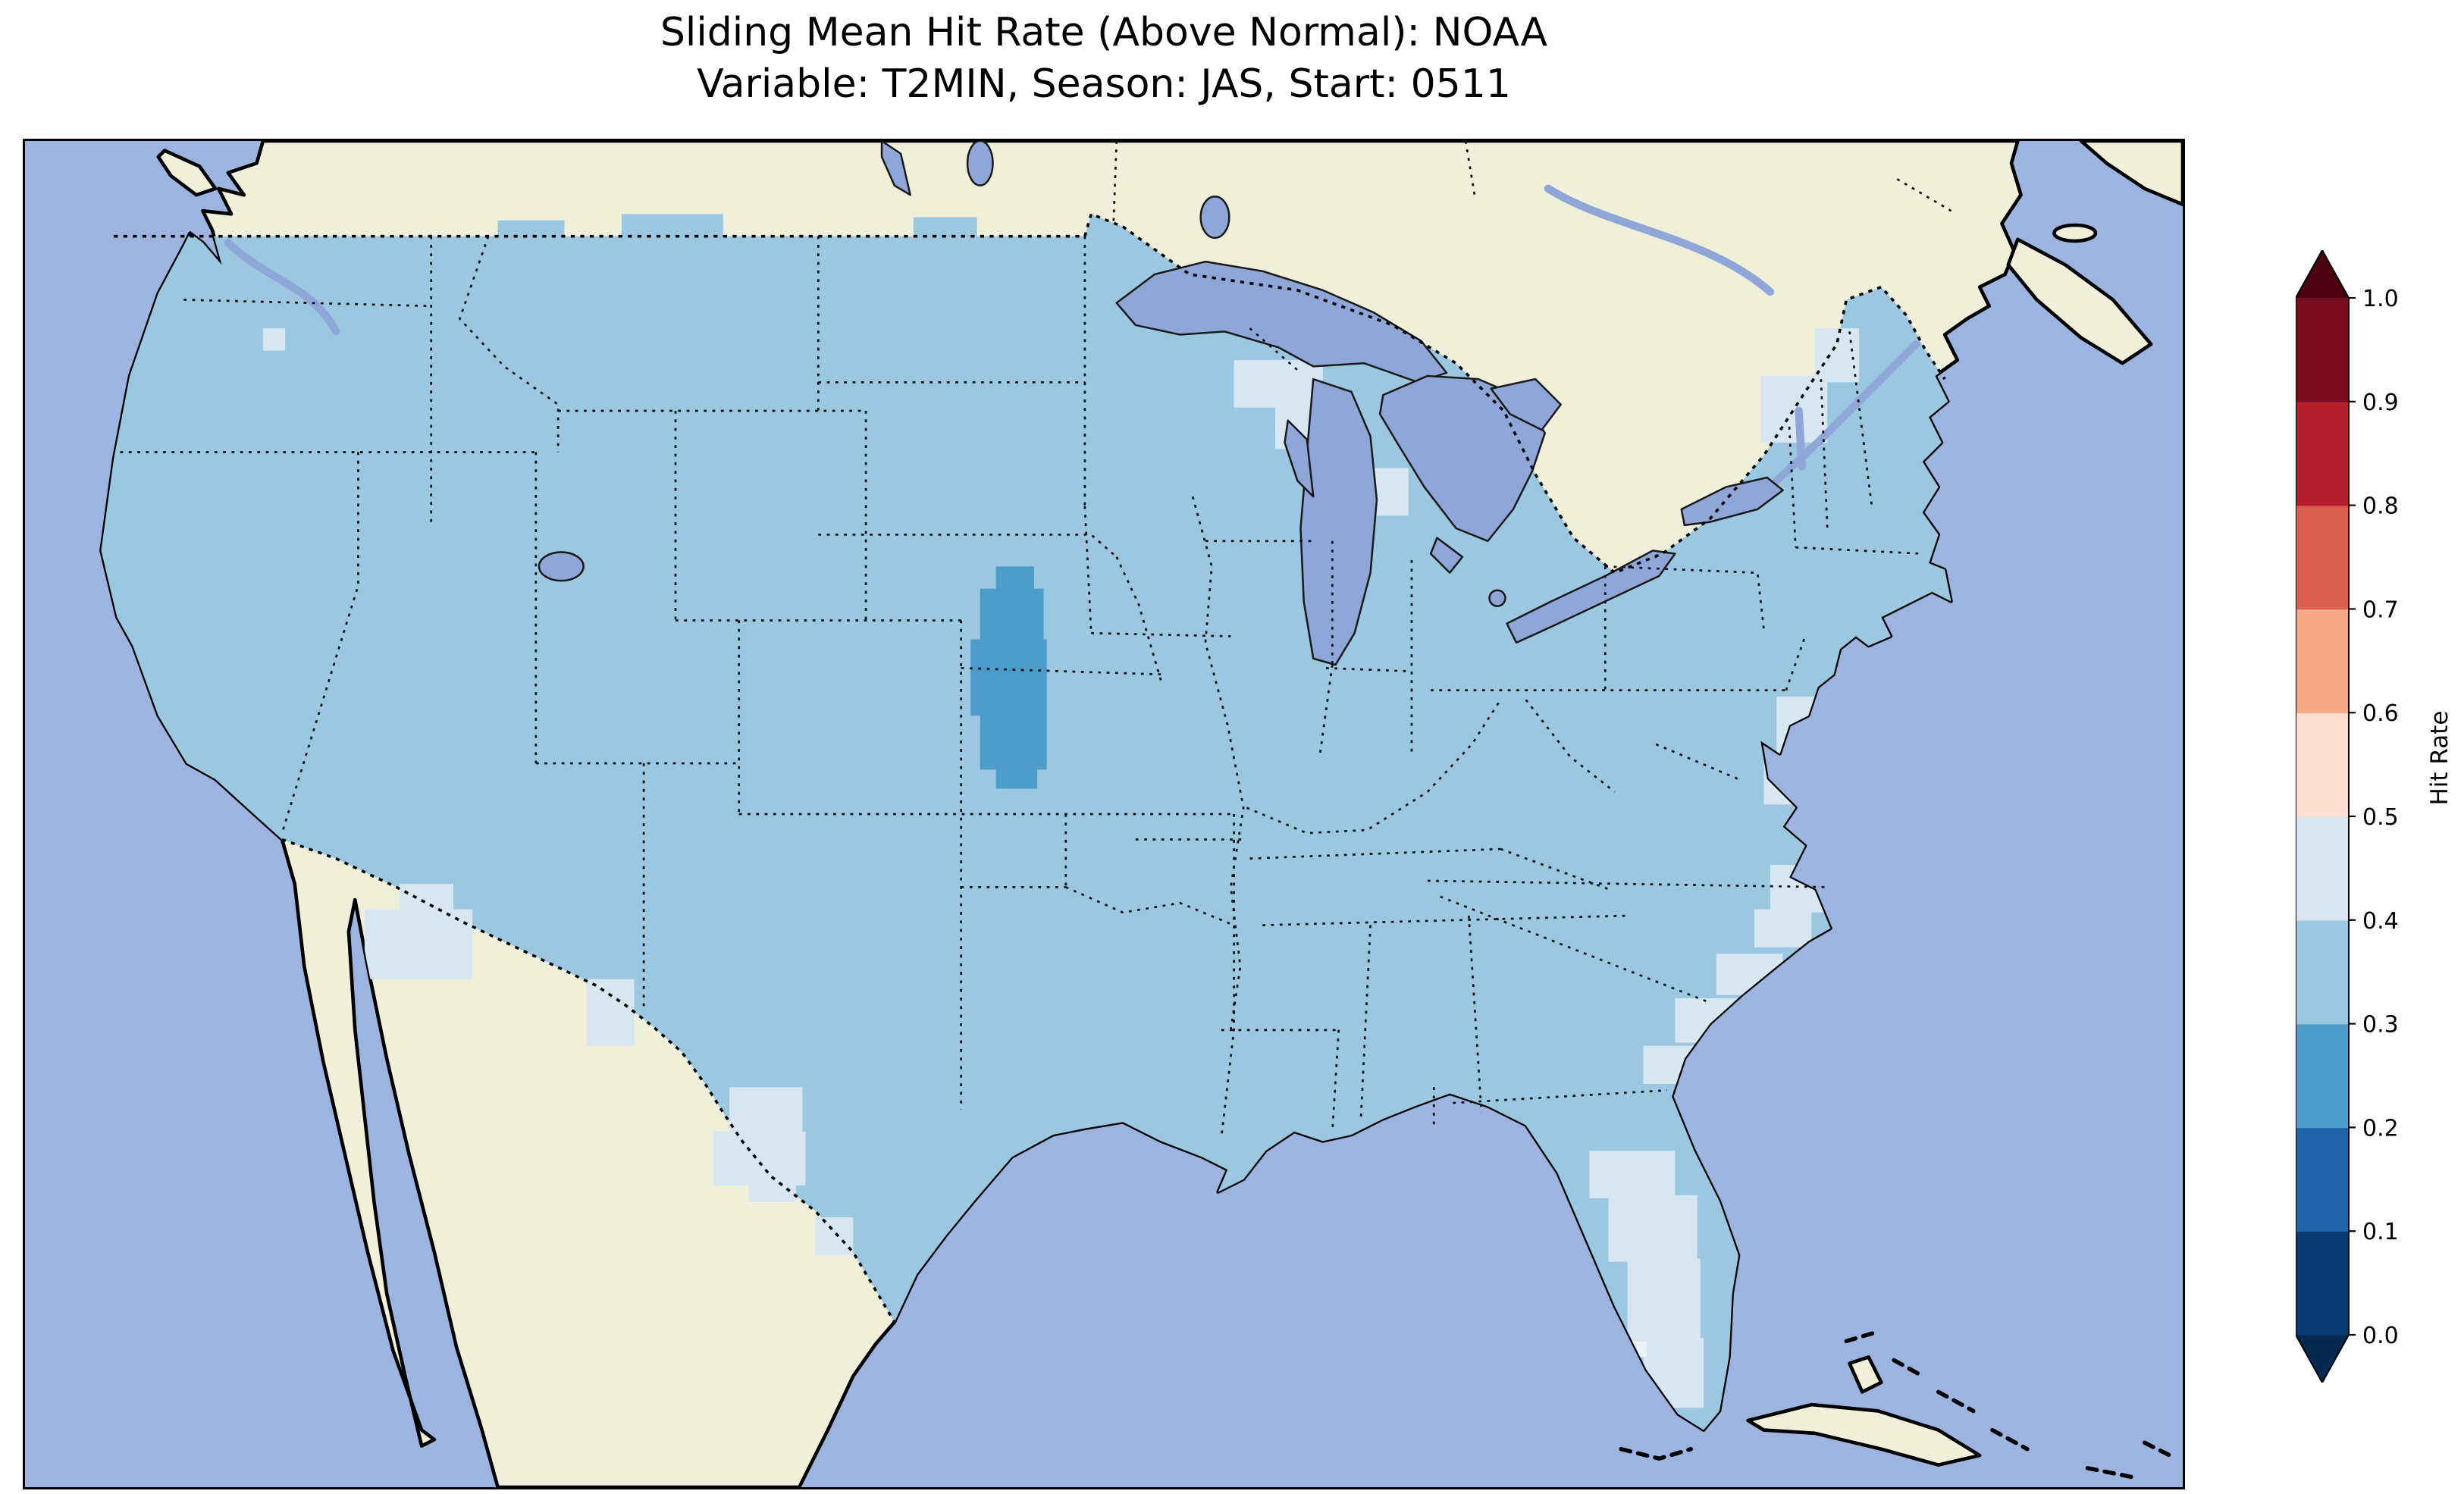 The image size is (2464, 1494). What do you see at coordinates (835, 1236) in the screenshot?
I see `hit-rate-patch-south-texas` at bounding box center [835, 1236].